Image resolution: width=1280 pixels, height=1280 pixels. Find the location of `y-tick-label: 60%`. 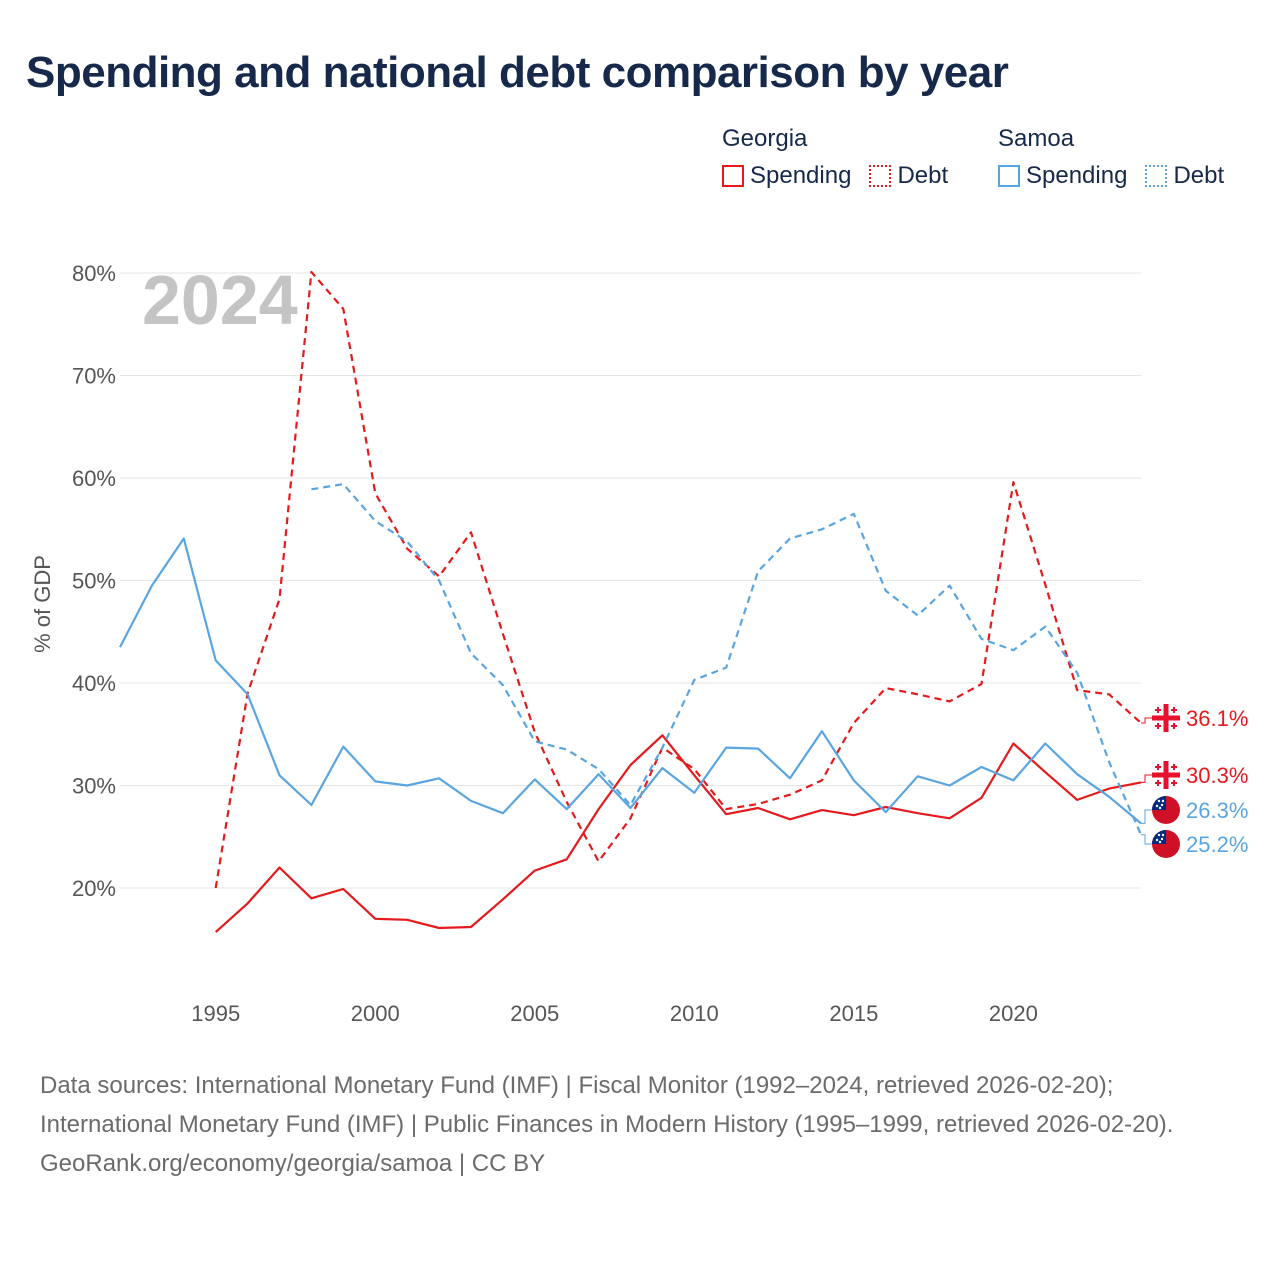

y-tick-label: 60% is located at coordinates (94, 478).